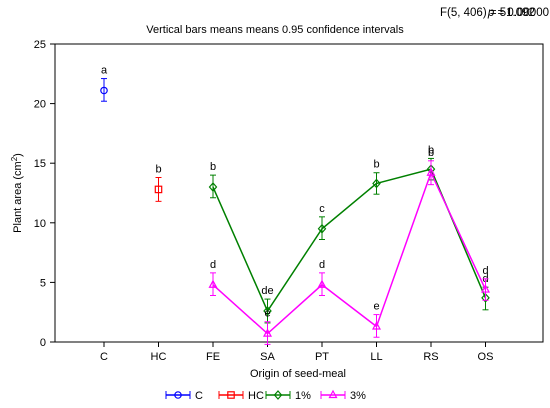 The height and width of the screenshot is (408, 550). What do you see at coordinates (14, 158) in the screenshot?
I see `y-axis-label-sup: 2` at bounding box center [14, 158].